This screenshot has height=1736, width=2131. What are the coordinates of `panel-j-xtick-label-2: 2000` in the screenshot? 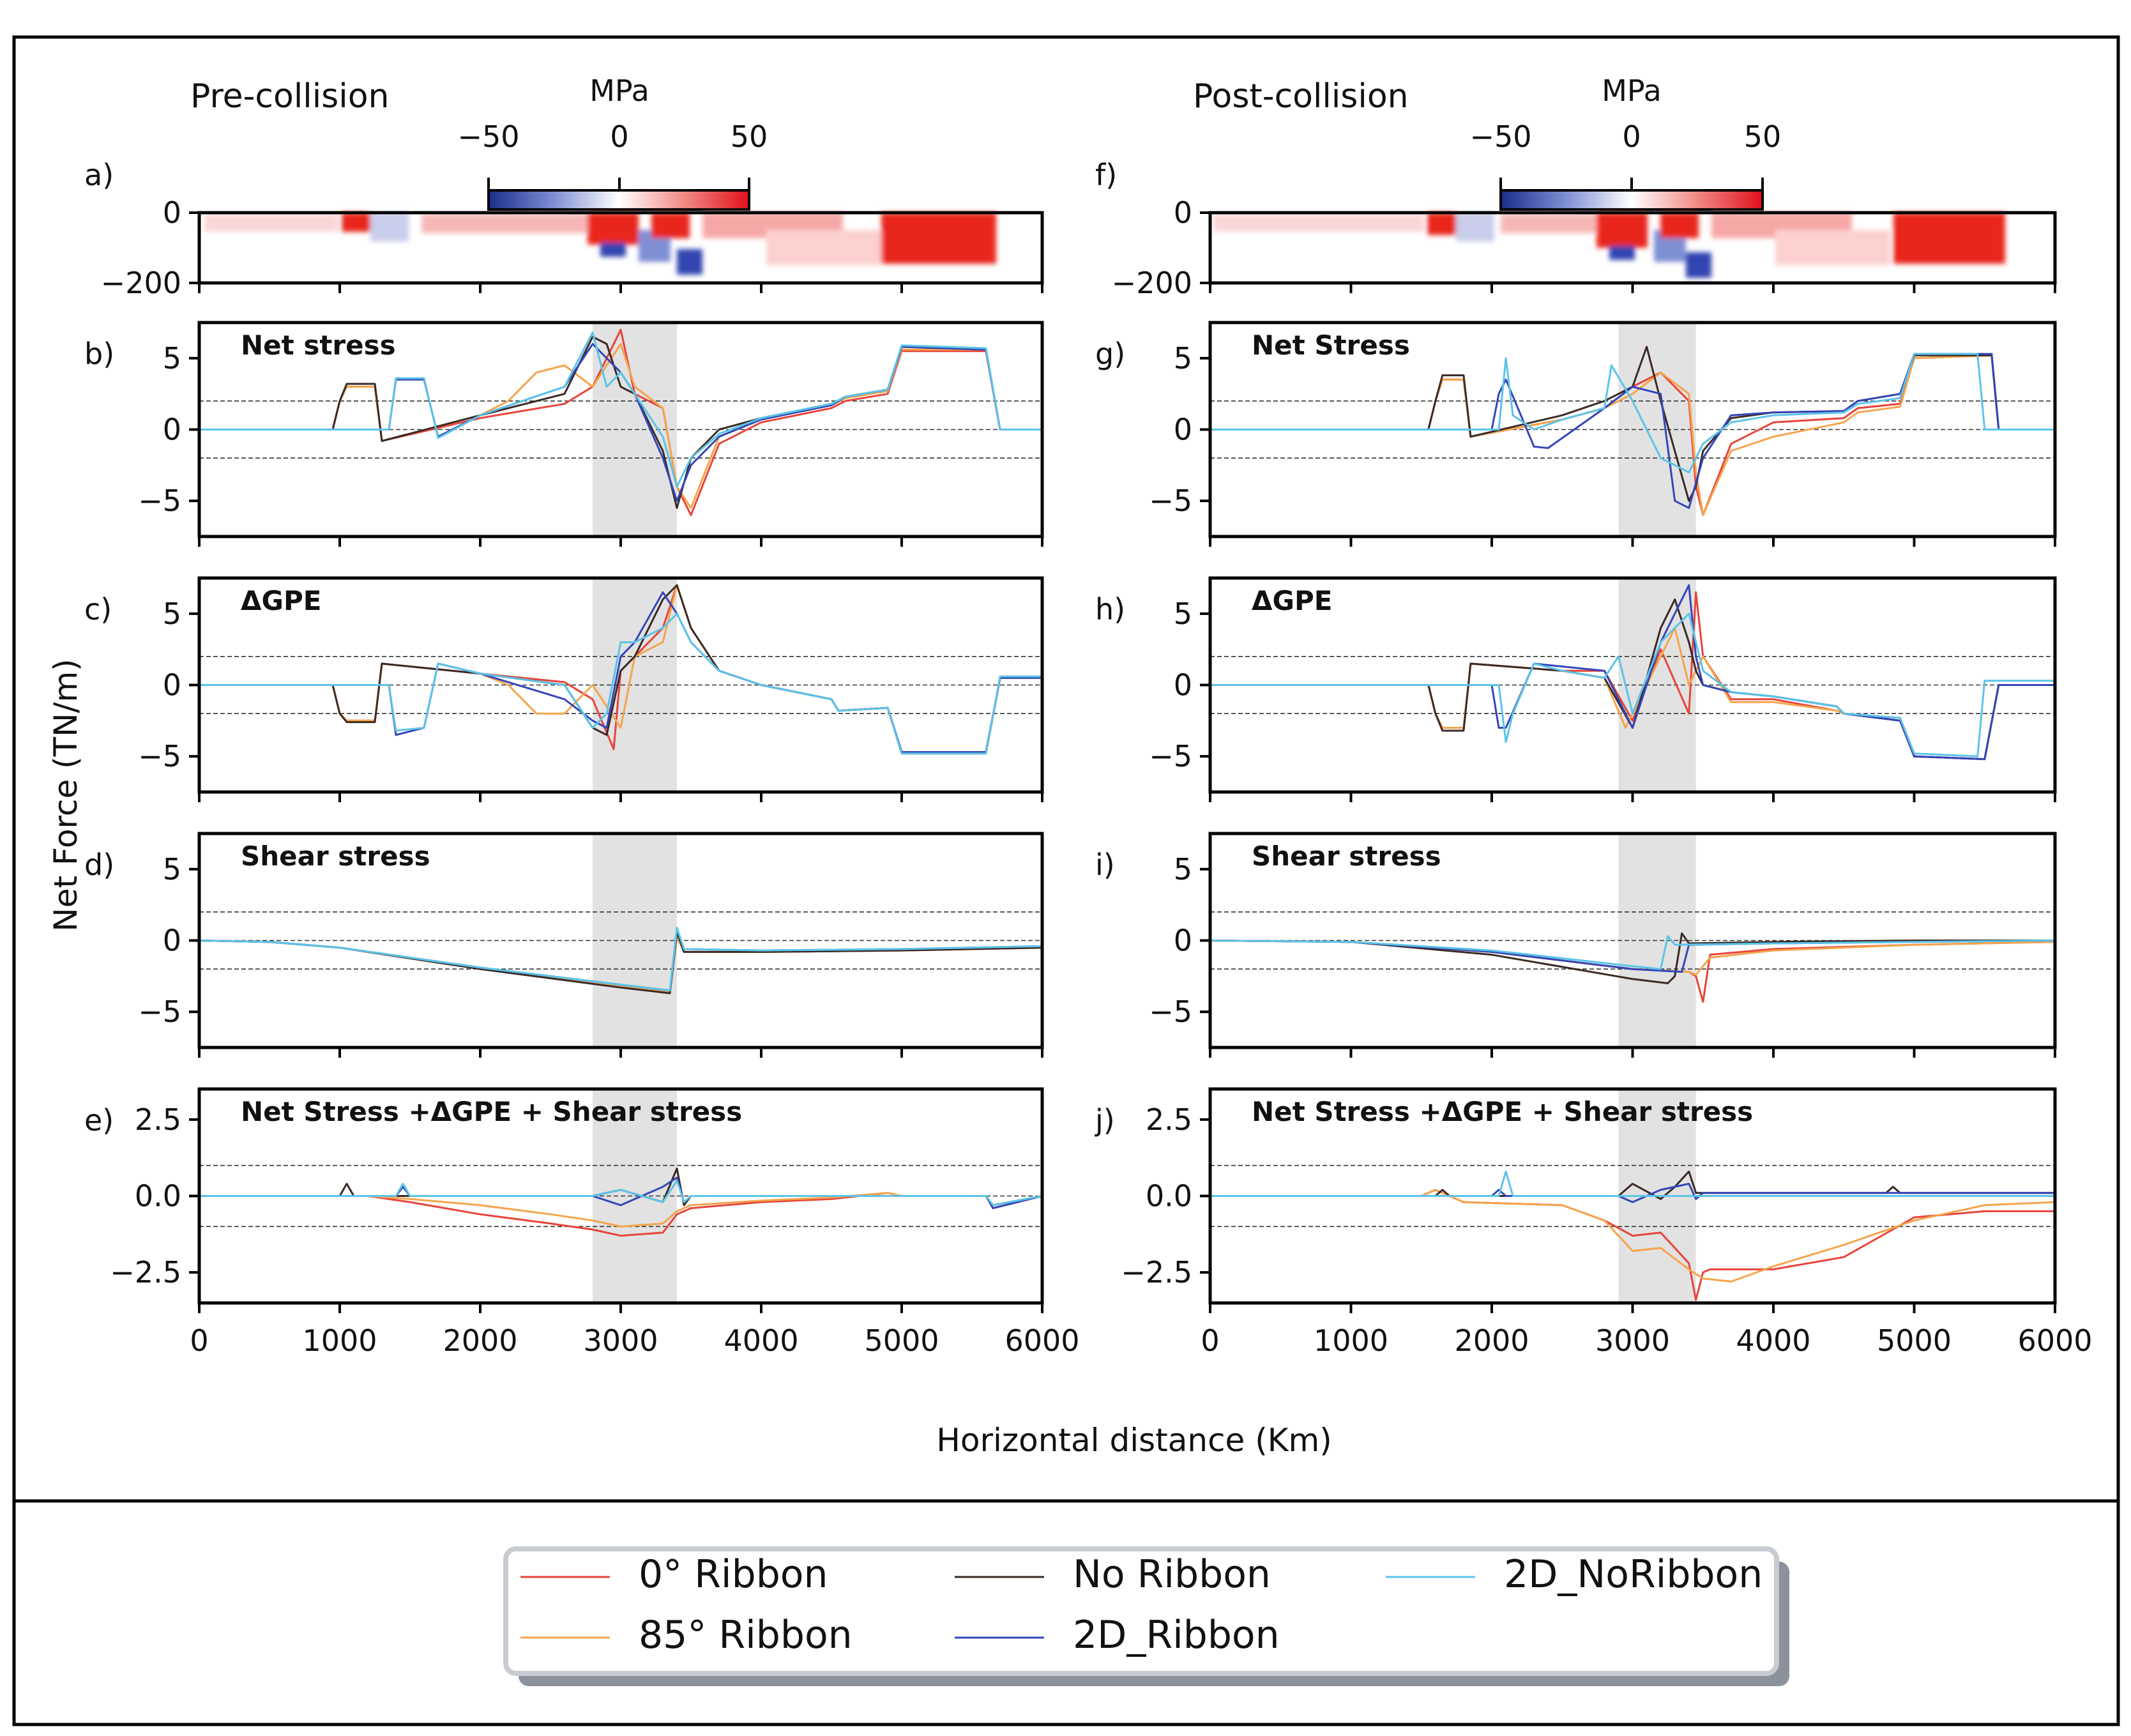 It's located at (1491, 1340).